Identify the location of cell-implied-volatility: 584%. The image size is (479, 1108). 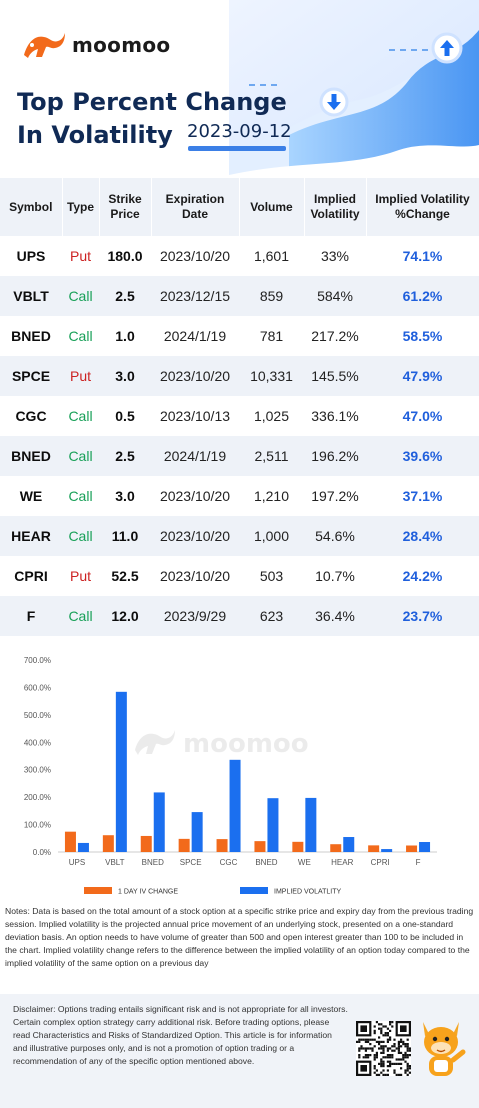
(335, 296).